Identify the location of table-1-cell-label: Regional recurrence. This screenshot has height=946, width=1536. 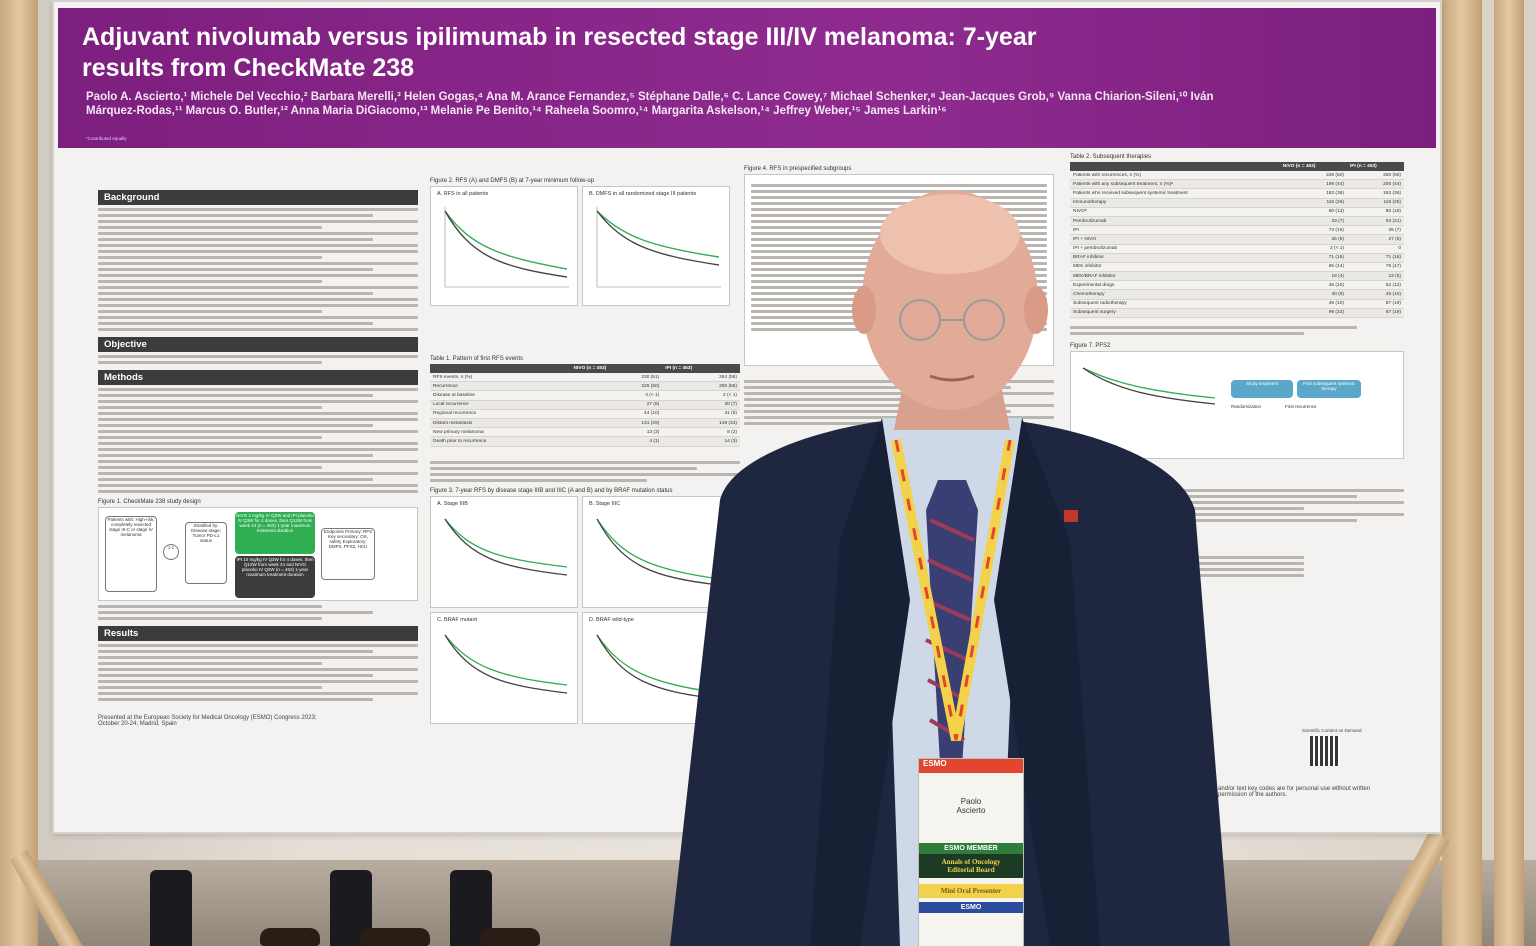
(500, 414).